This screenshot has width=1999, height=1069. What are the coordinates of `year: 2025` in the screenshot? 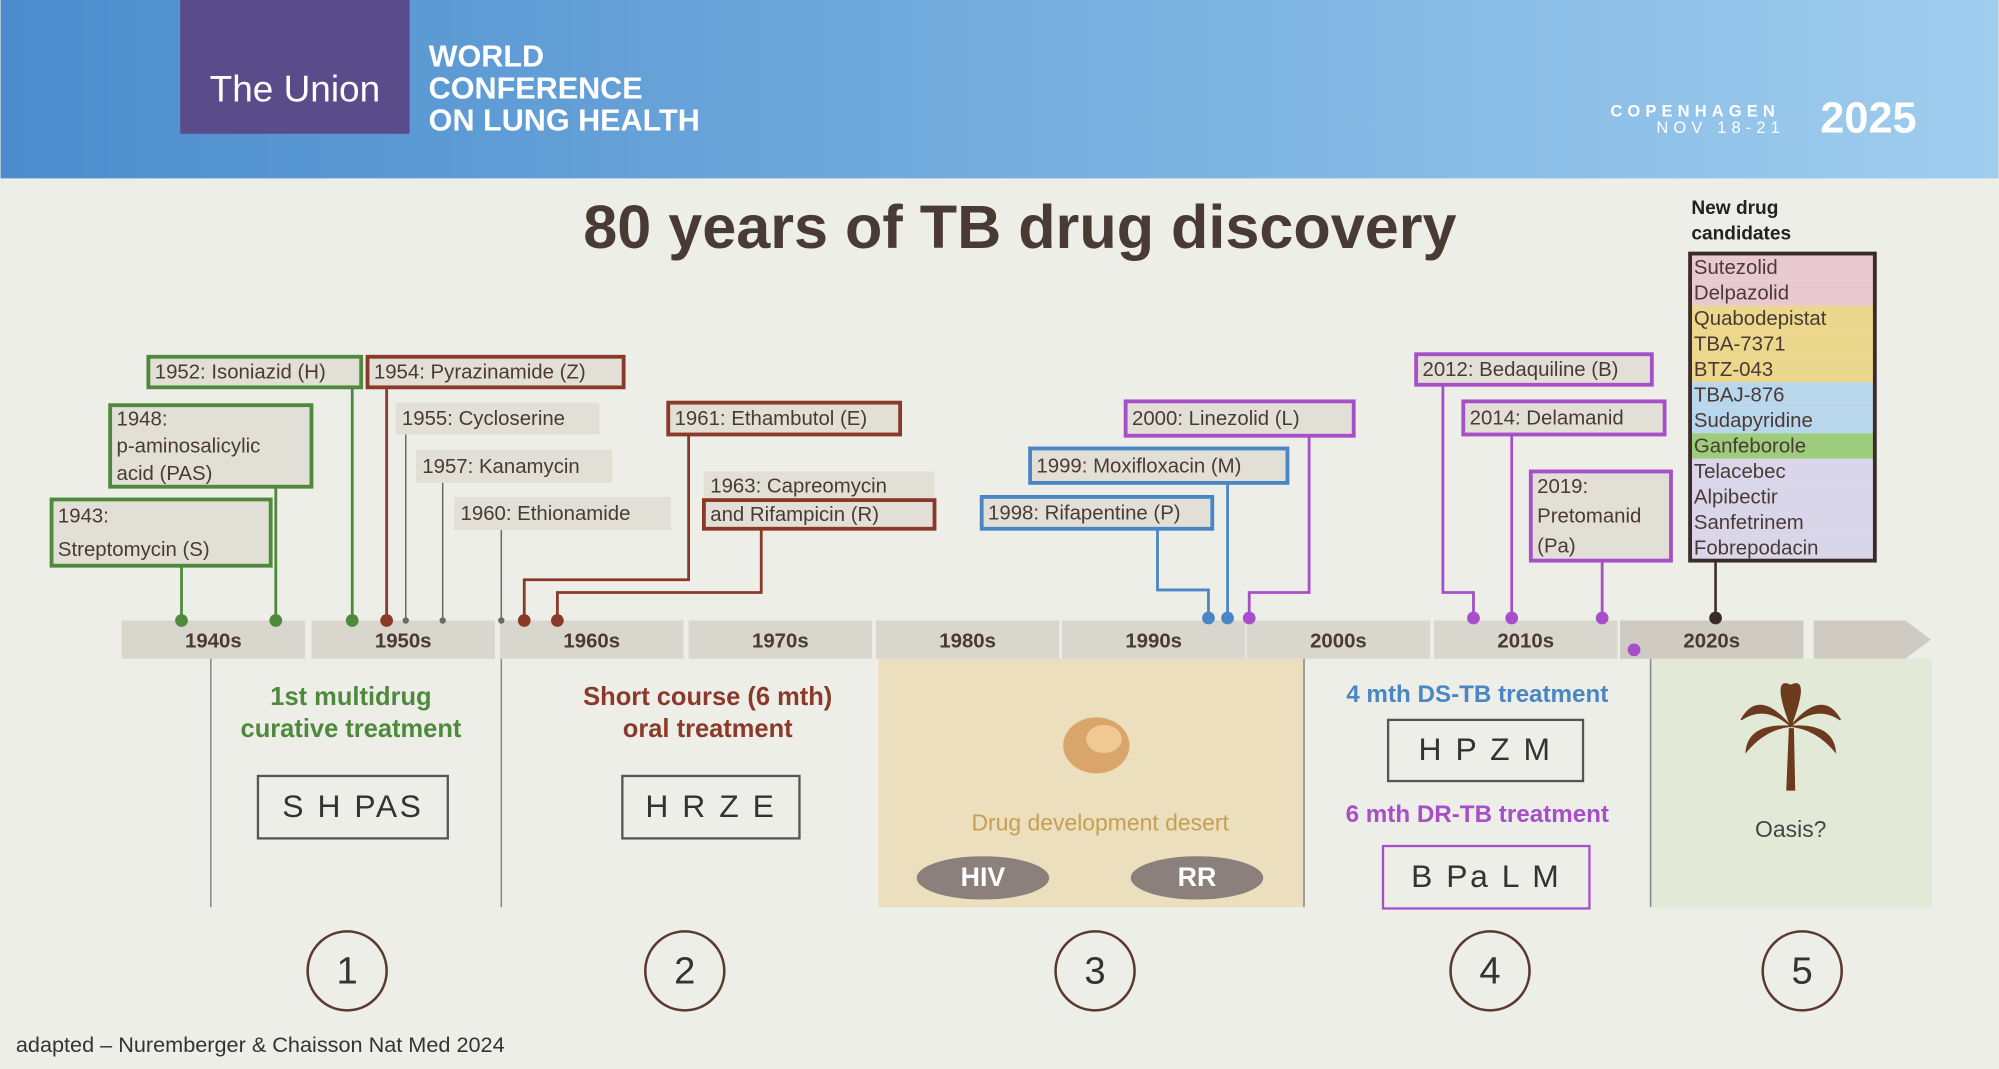 It's located at (1868, 118).